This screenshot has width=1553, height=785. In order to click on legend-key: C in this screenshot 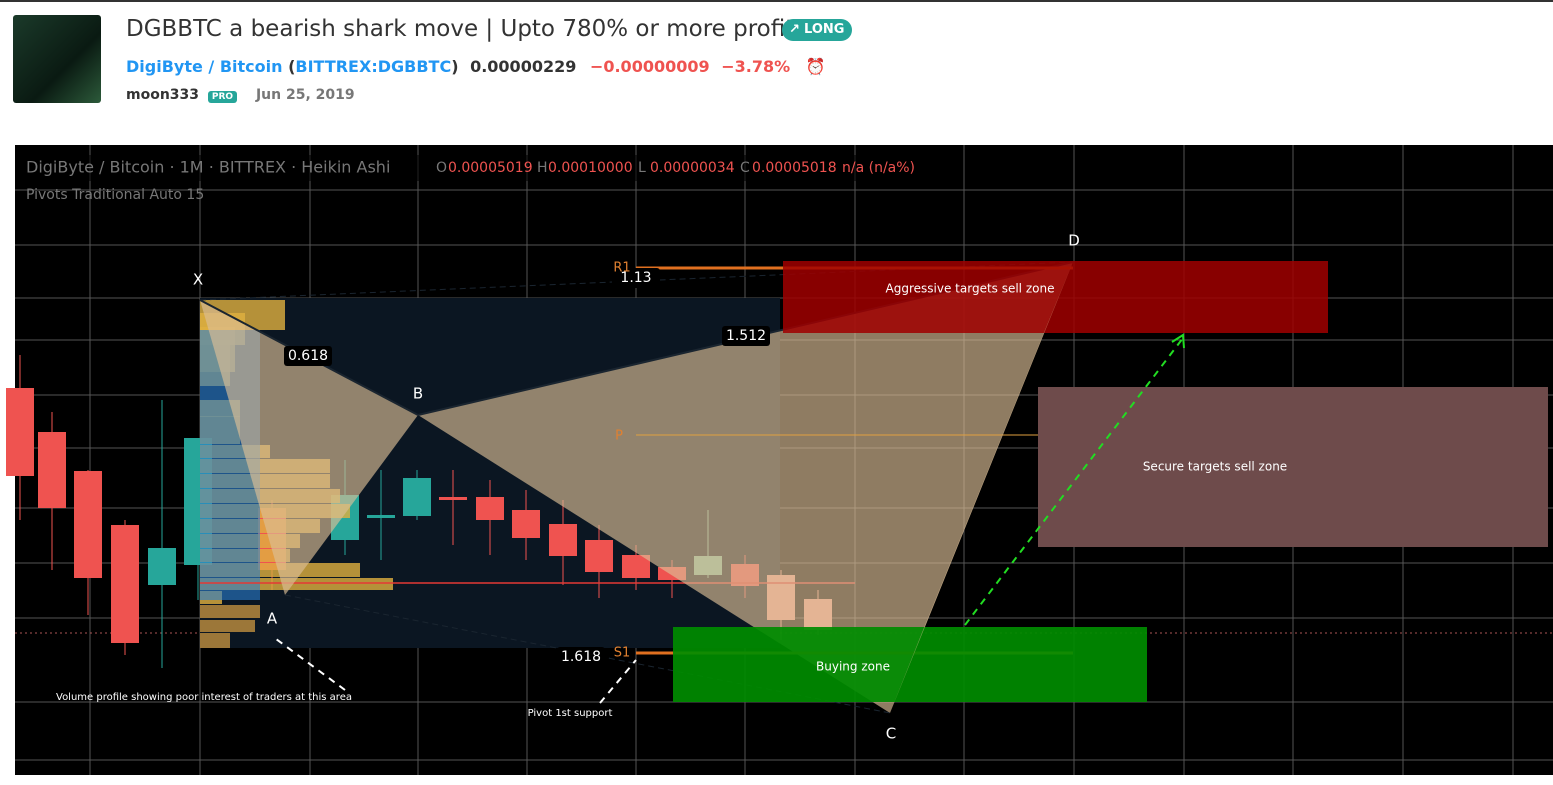, I will do `click(745, 168)`.